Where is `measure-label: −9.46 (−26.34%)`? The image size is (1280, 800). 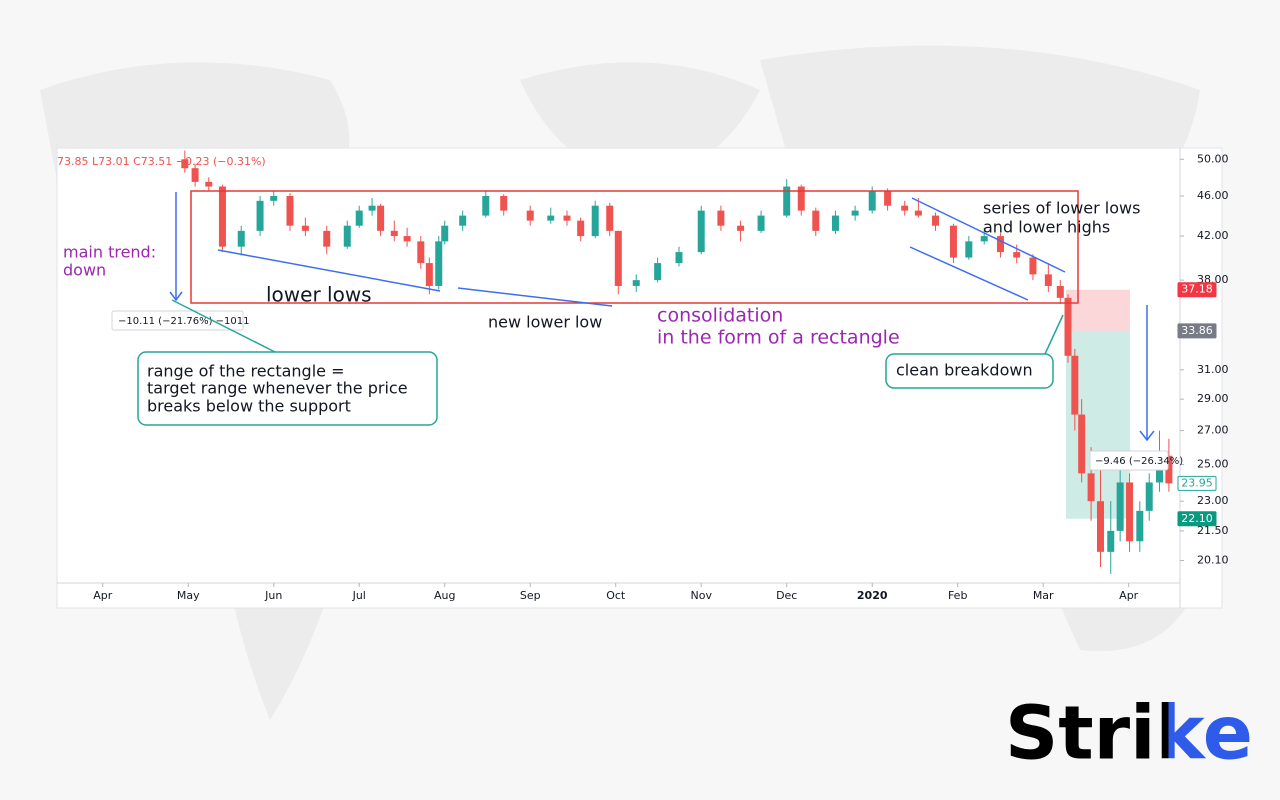 measure-label: −9.46 (−26.34%) is located at coordinates (1139, 461).